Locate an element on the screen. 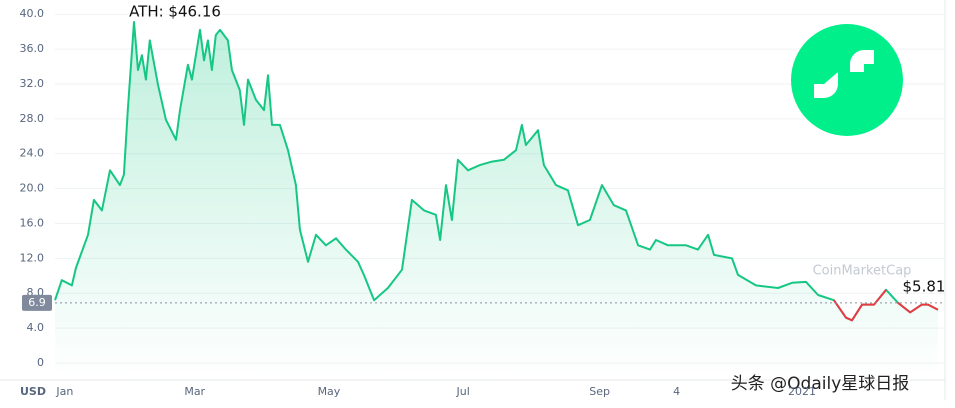 The height and width of the screenshot is (408, 955). y-tick-label: 28.0 is located at coordinates (32, 118).